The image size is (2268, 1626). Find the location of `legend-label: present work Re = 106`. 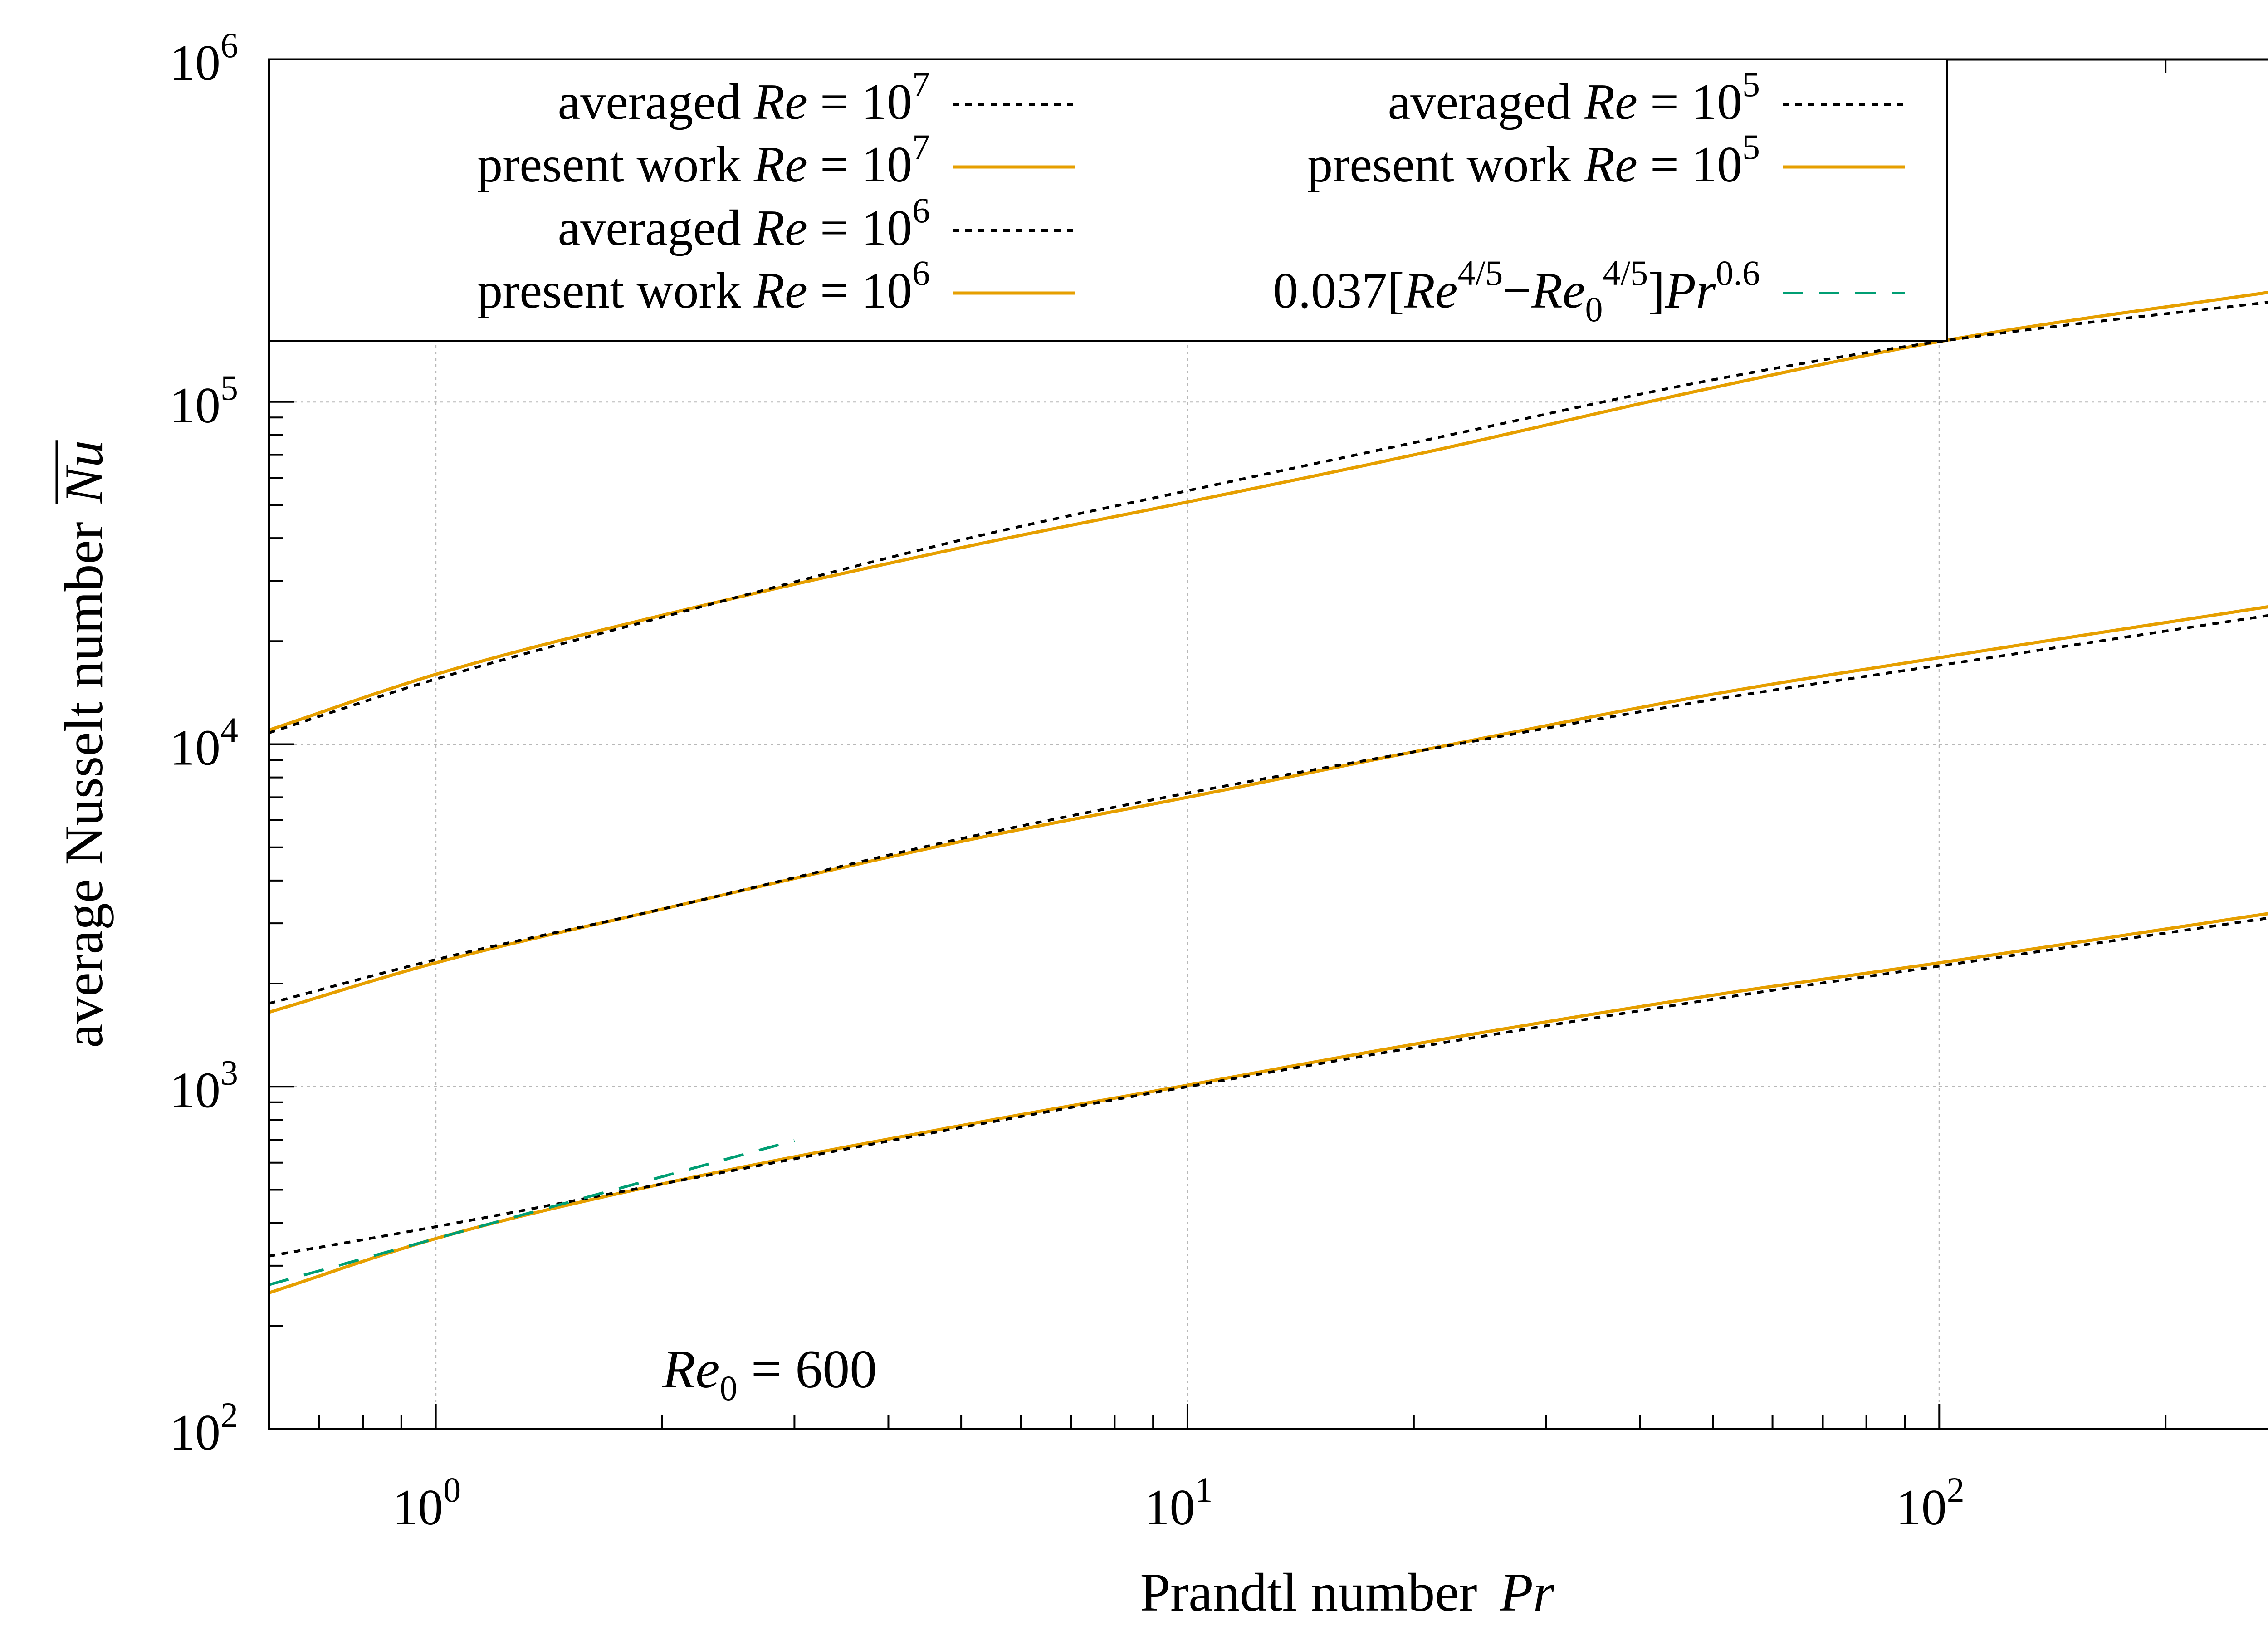

legend-label: present work Re = 106 is located at coordinates (704, 286).